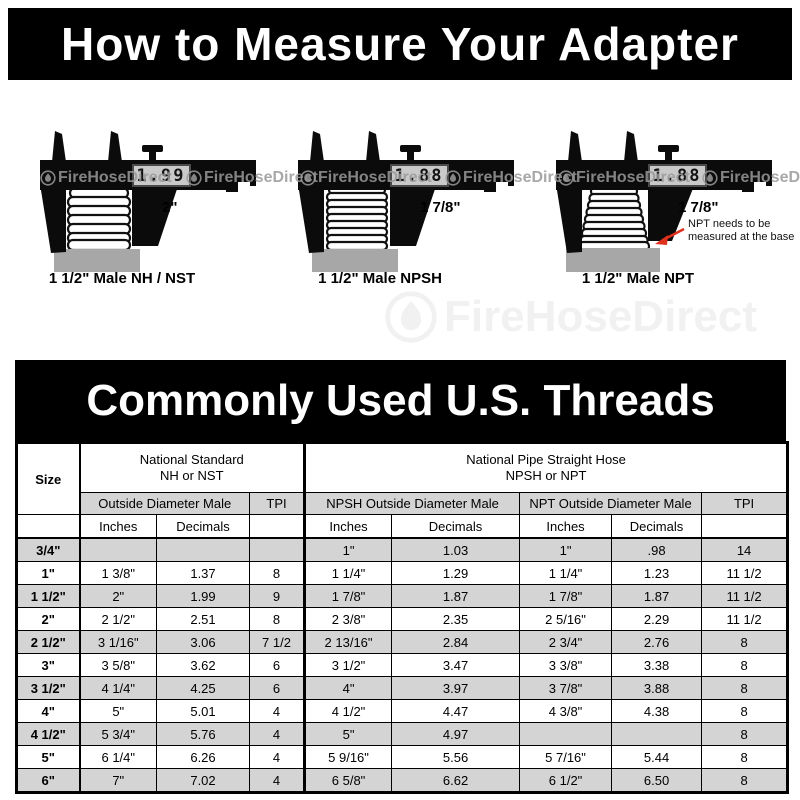 This screenshot has width=800, height=800. I want to click on header-tpi-nh: TPI, so click(277, 503).